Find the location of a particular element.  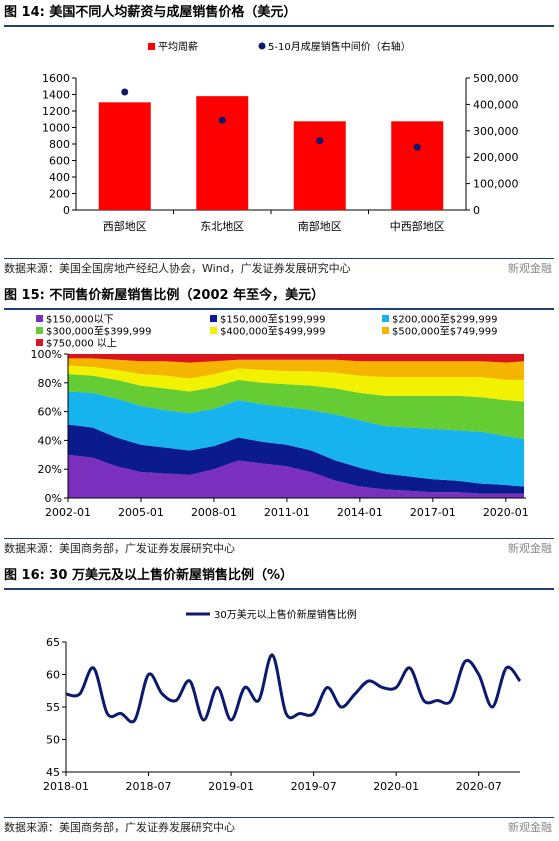

watermark-15: 新观金融 is located at coordinates (530, 548).